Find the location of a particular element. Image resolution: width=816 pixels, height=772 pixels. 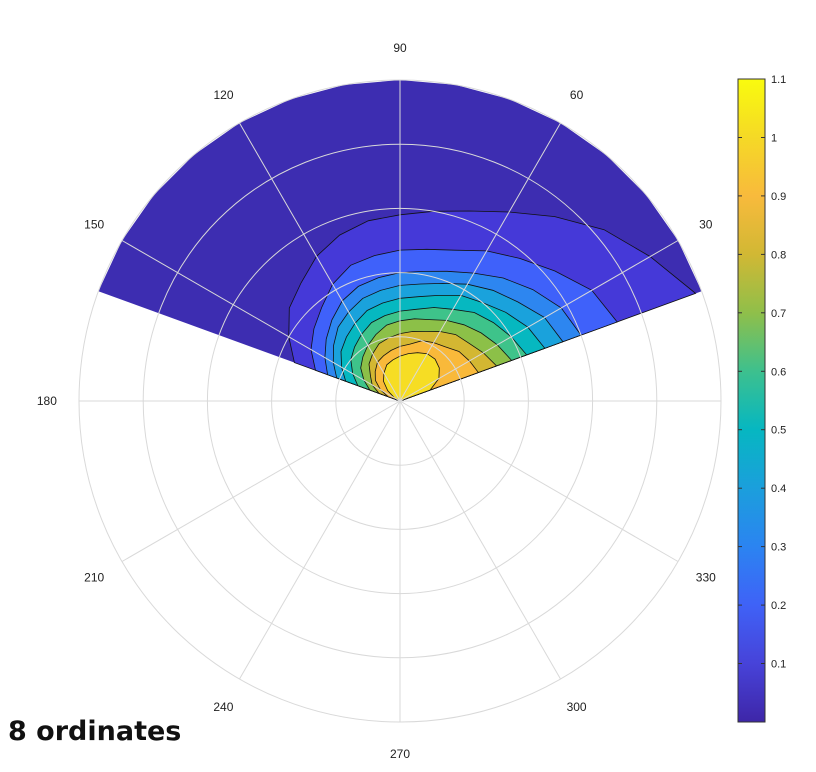

angle-label-60: 60 is located at coordinates (577, 95).